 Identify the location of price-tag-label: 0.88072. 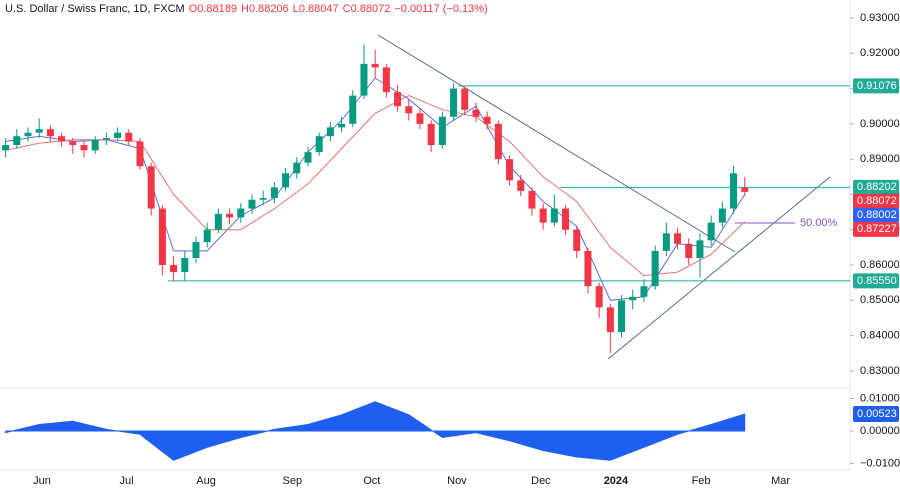
(877, 201).